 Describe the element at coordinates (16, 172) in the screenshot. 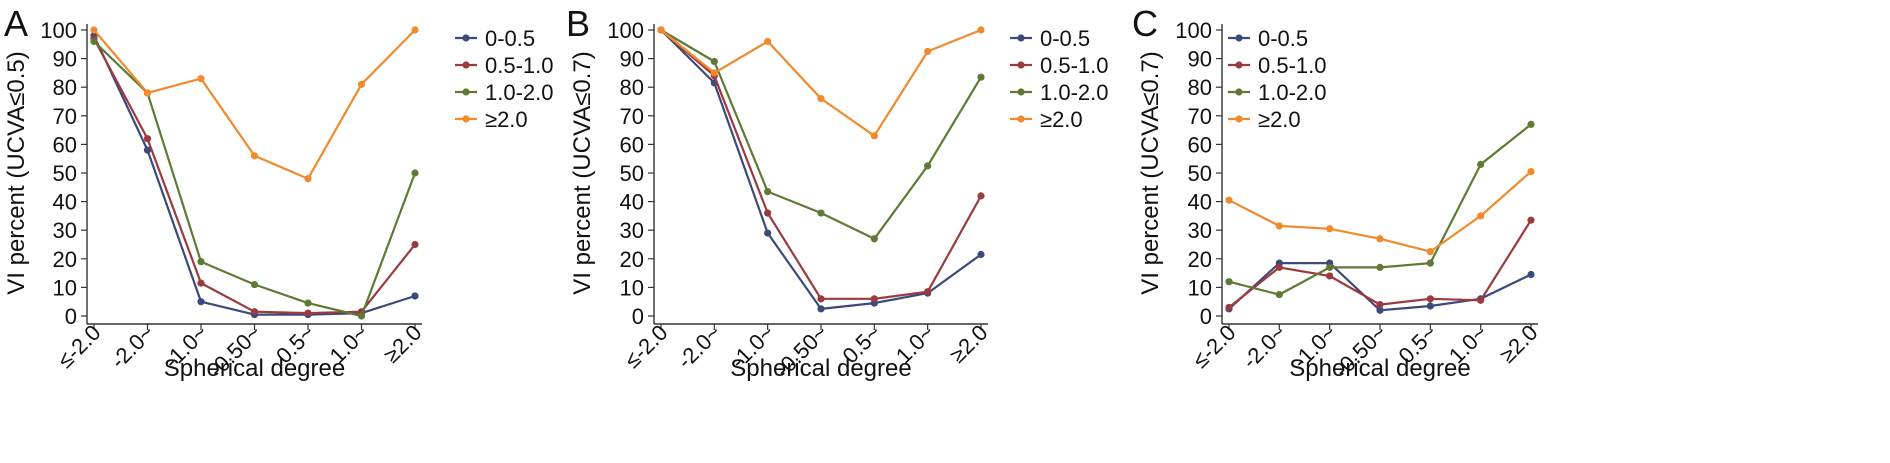

I see `y-axis-title: VI percent (UCVA≤0.5)` at that location.